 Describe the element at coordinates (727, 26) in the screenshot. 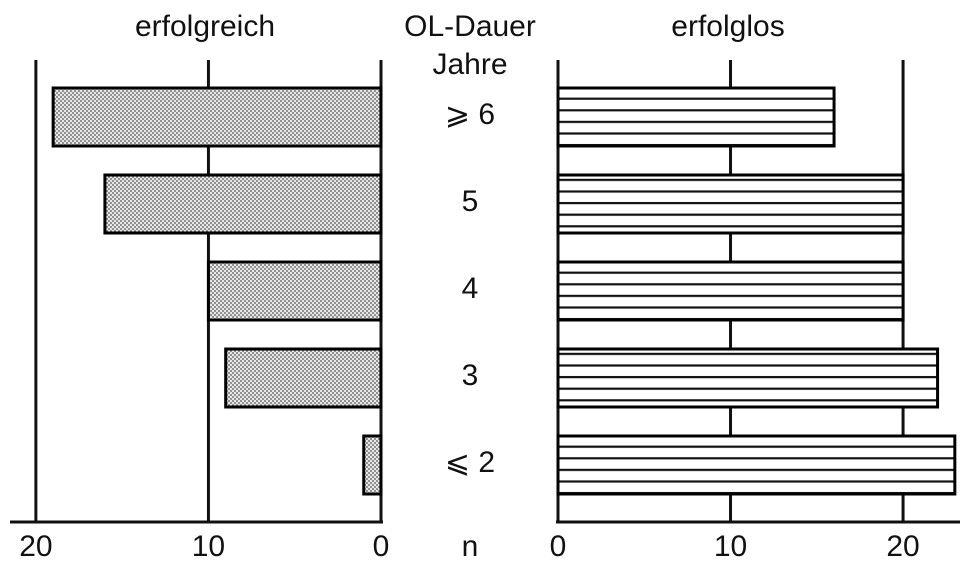

I see `right-panel-title: erfolglos` at that location.